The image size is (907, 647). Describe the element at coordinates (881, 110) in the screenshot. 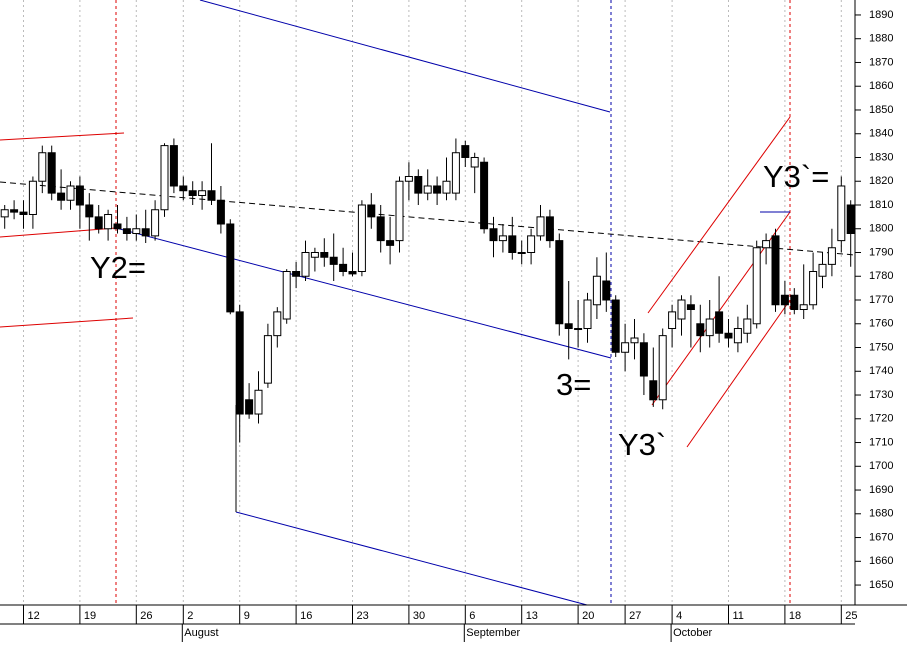

I see `y-tick-label: 1850` at that location.